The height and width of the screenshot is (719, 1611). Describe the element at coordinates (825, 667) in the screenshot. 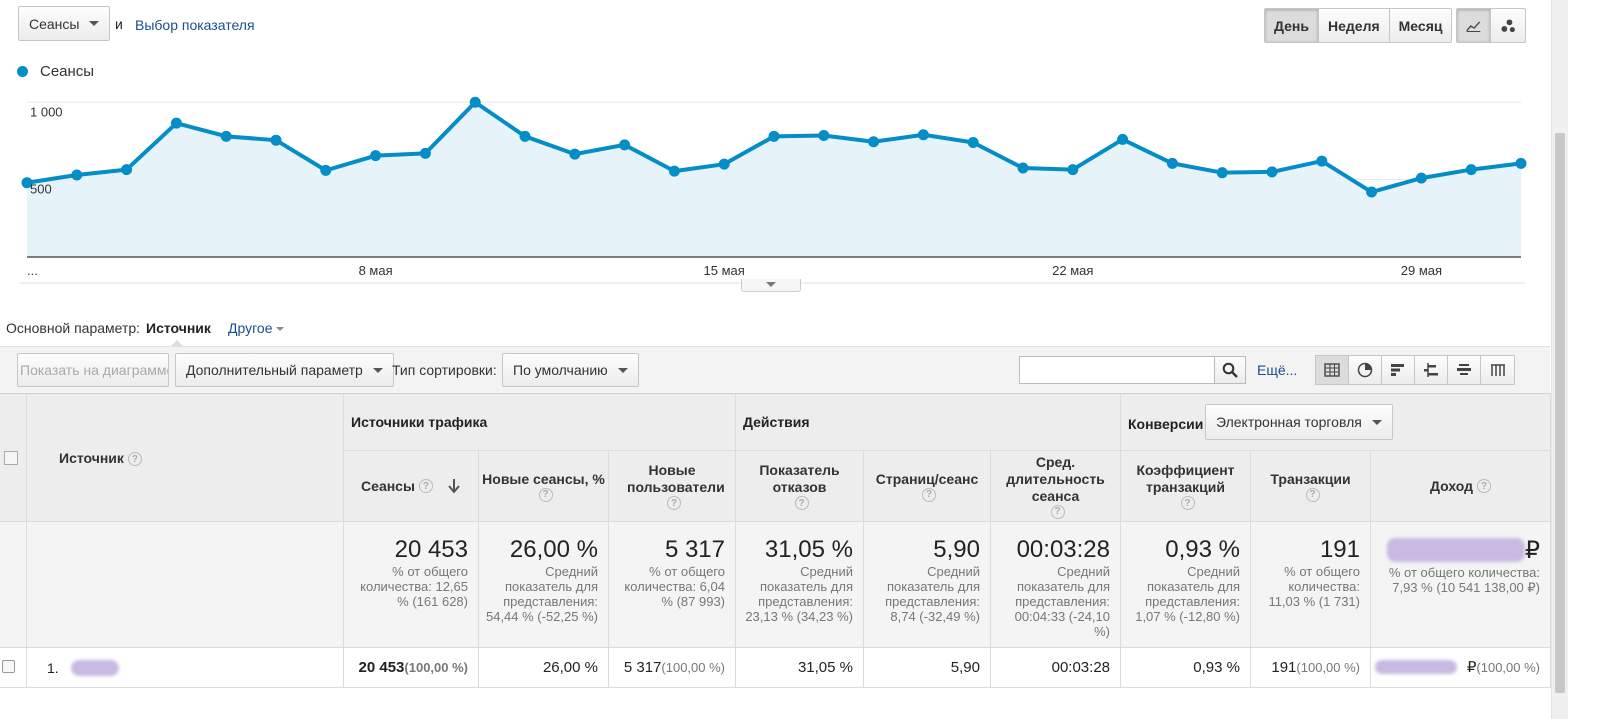

I see `row-value: 31,05 %` at that location.